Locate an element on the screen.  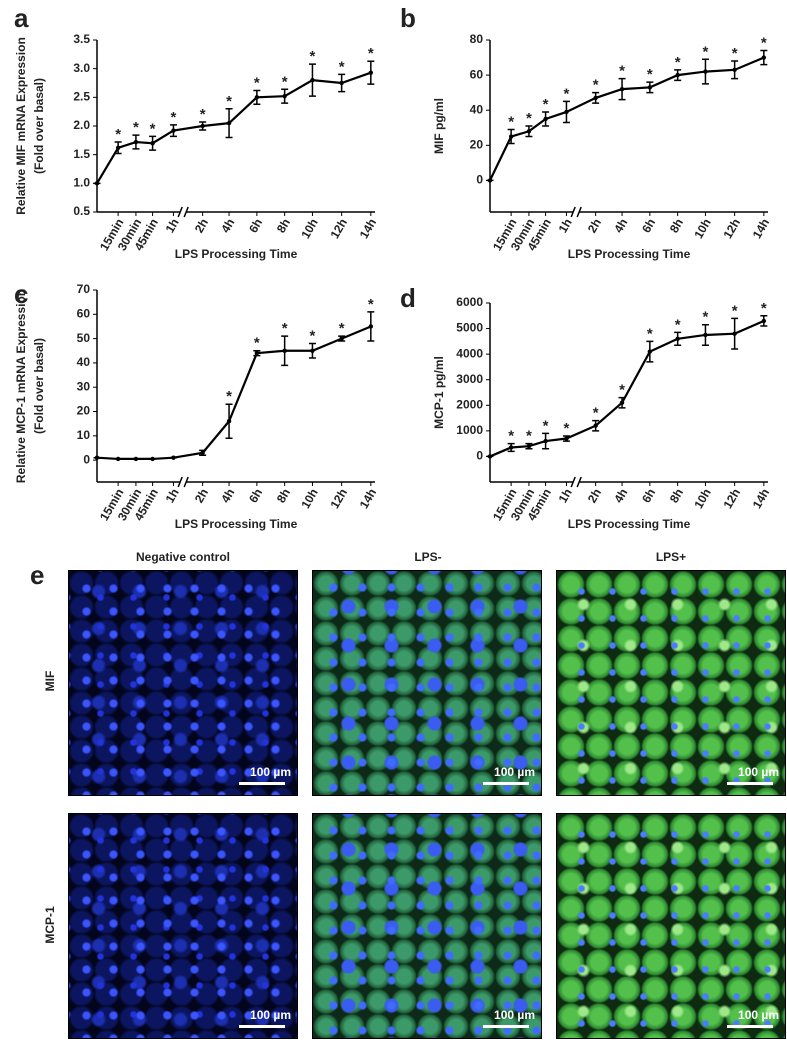
y-tick-label: 2.0 is located at coordinates (81, 125).